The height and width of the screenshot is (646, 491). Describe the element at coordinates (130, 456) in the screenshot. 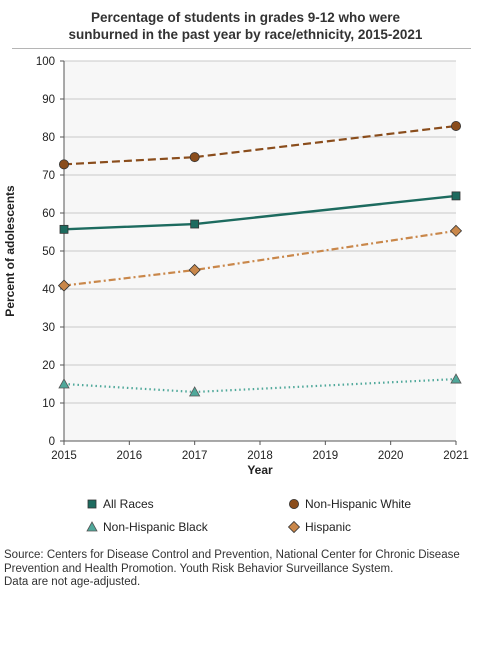

I see `x-tick-label: 2016` at that location.